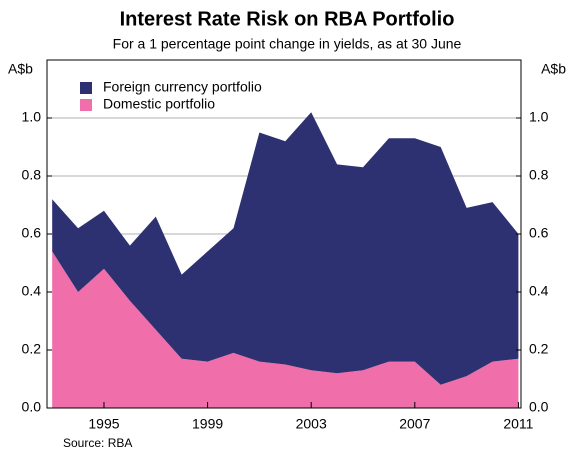  I want to click on y-tick-label: 0.0, so click(32, 407).